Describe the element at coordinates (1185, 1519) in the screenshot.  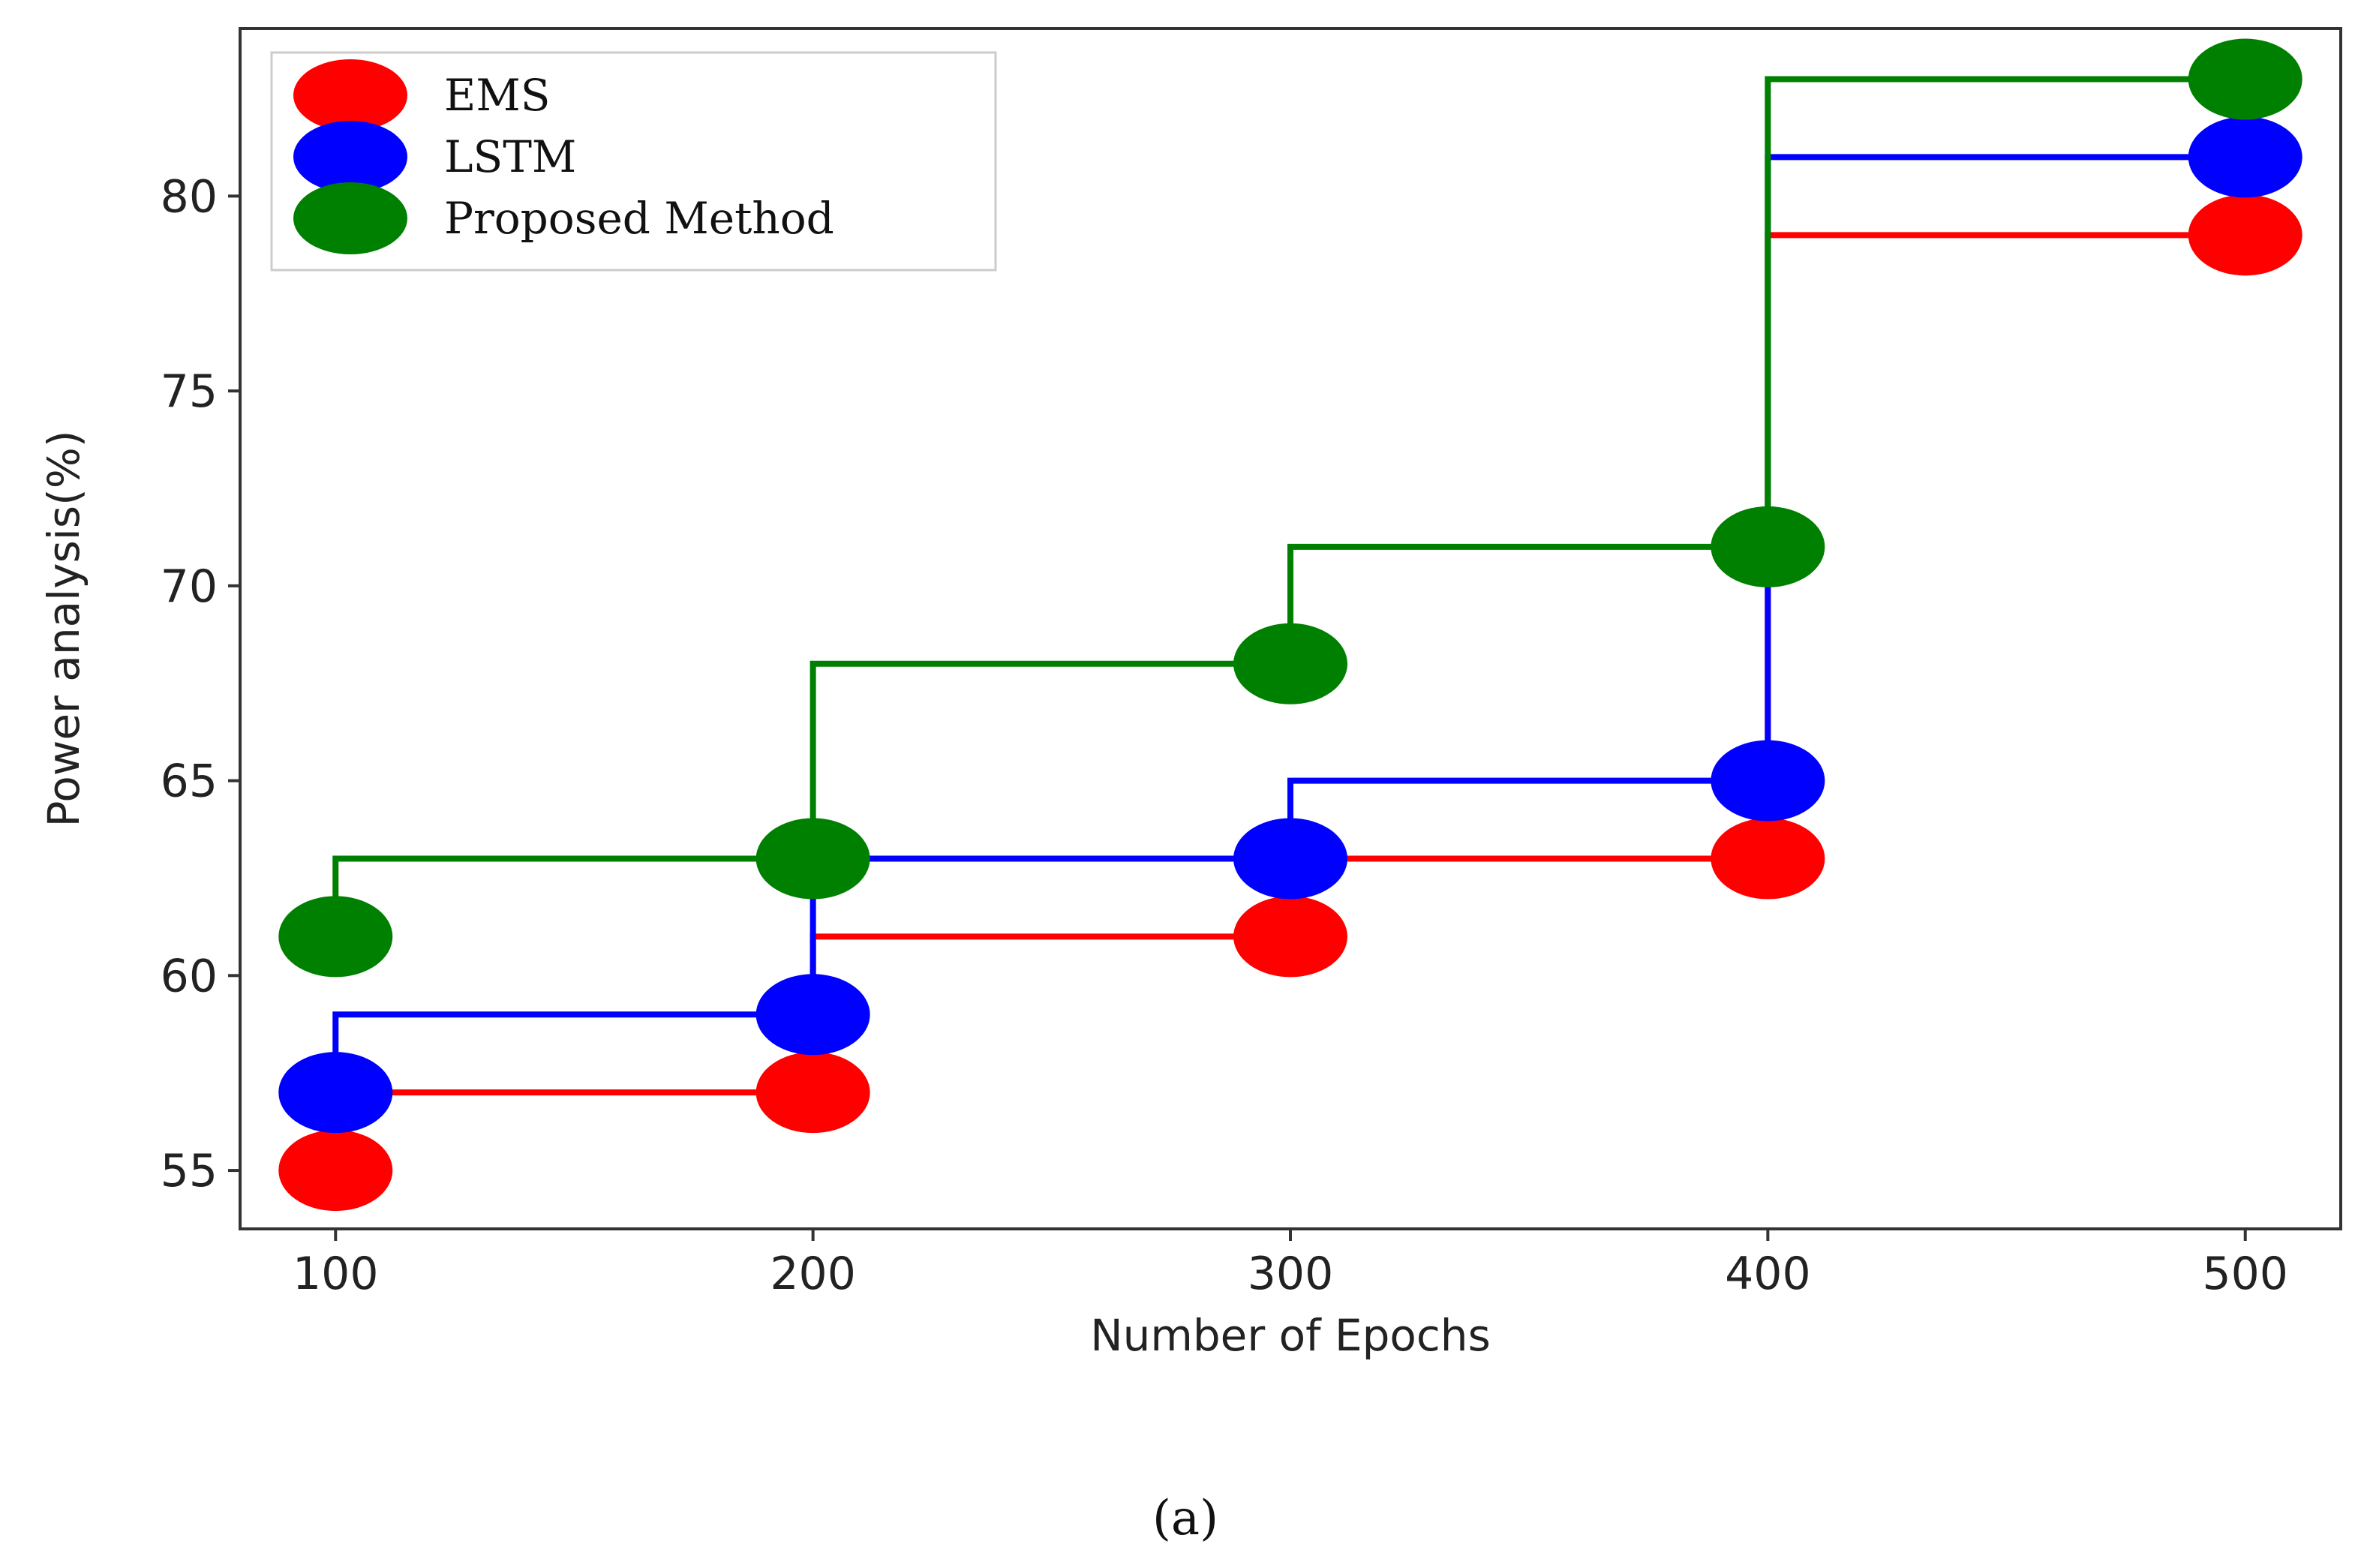
I see `figure-caption: (a)` at that location.